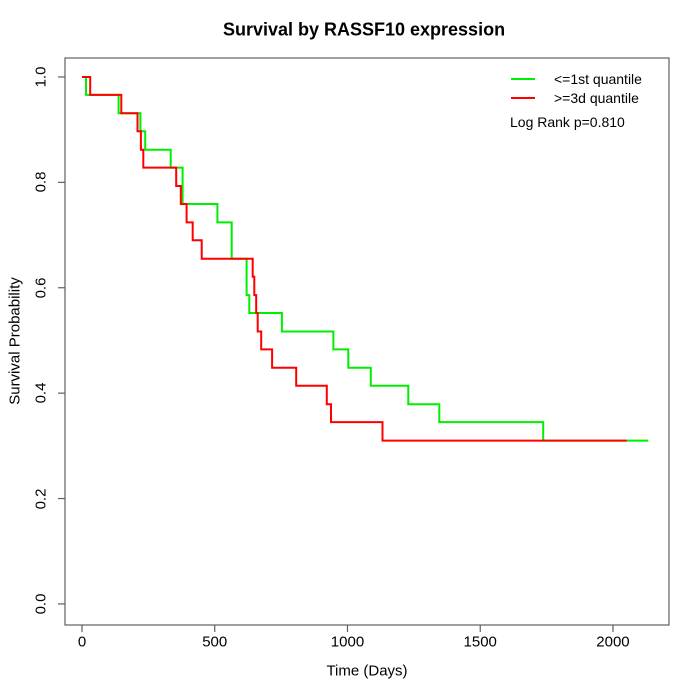 The image size is (700, 700). What do you see at coordinates (41, 182) in the screenshot?
I see `y-tick-label: 0.8` at bounding box center [41, 182].